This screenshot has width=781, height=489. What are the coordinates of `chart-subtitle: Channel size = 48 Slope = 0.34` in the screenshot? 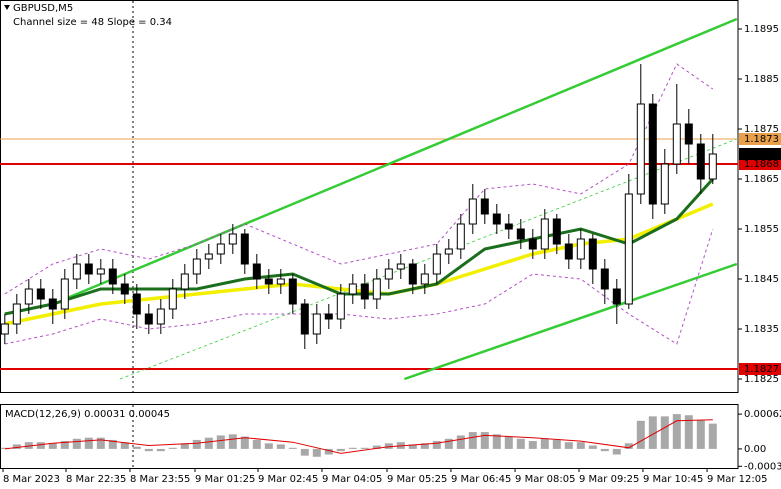 It's located at (92, 22).